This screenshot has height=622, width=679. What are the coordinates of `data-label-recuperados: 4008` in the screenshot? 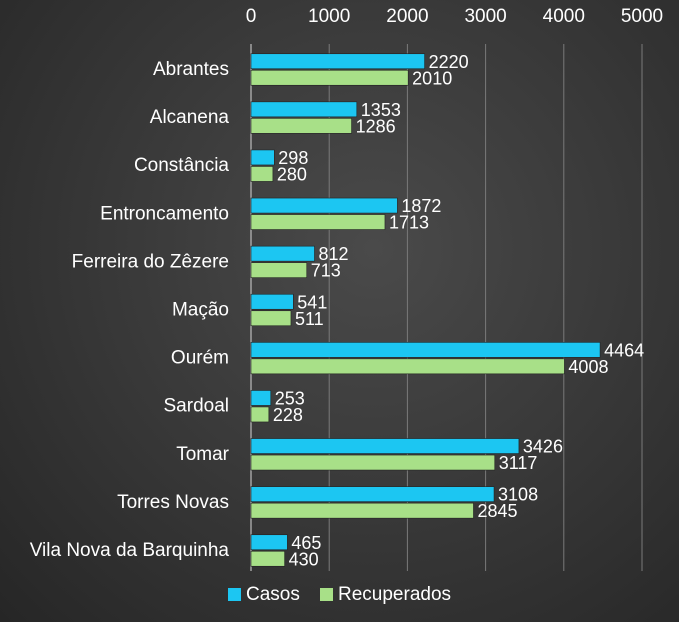 It's located at (588, 367).